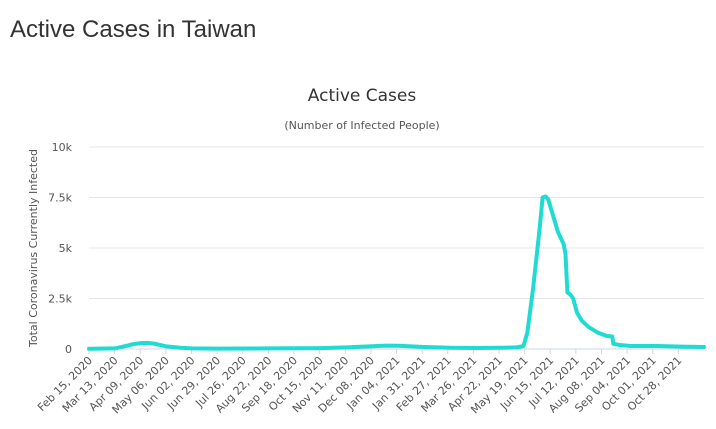  I want to click on chart-title: Active Cases, so click(362, 96).